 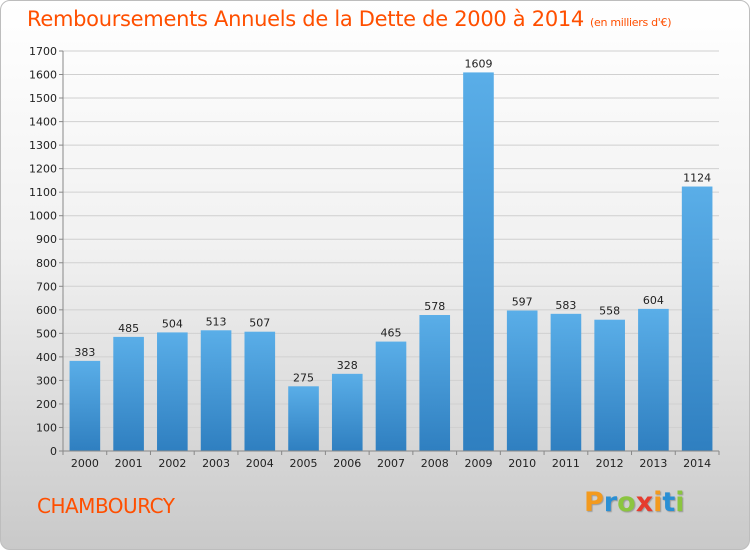 What do you see at coordinates (128, 393) in the screenshot?
I see `bar-2001` at bounding box center [128, 393].